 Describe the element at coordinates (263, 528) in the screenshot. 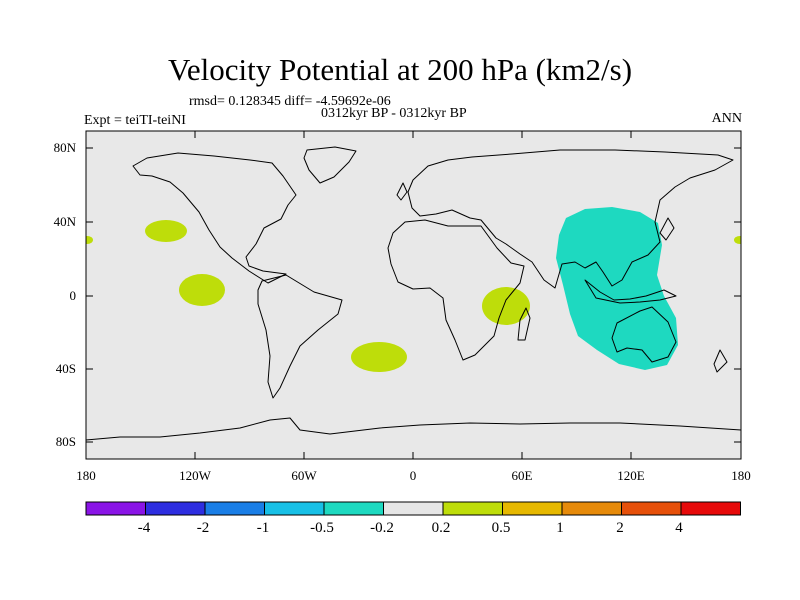

I see `colorbar-label: -1` at that location.